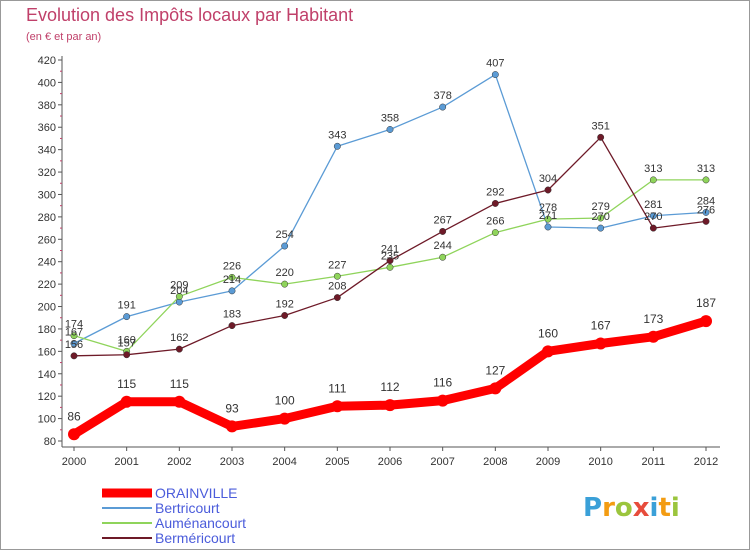 Image resolution: width=750 pixels, height=550 pixels. I want to click on y-tick-label: 380, so click(47, 106).